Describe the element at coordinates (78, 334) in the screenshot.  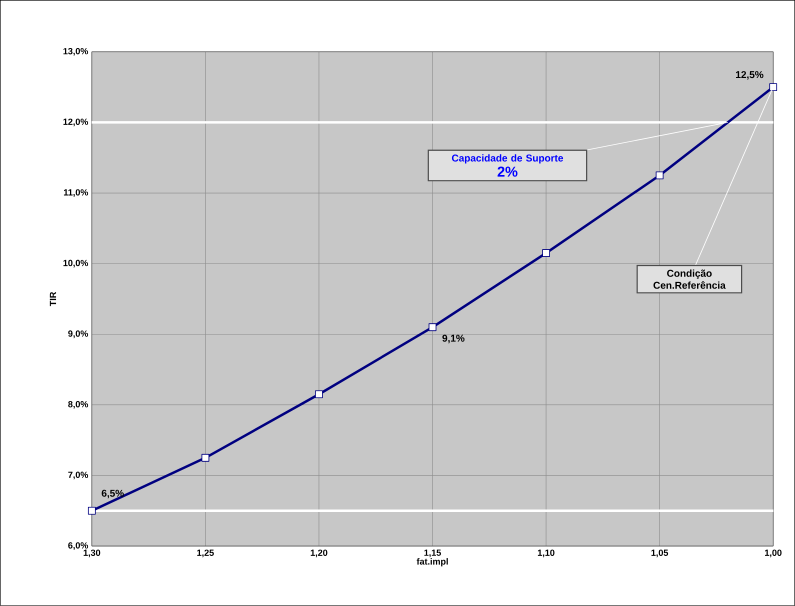
I see `y-tick-label: 9,0%` at that location.